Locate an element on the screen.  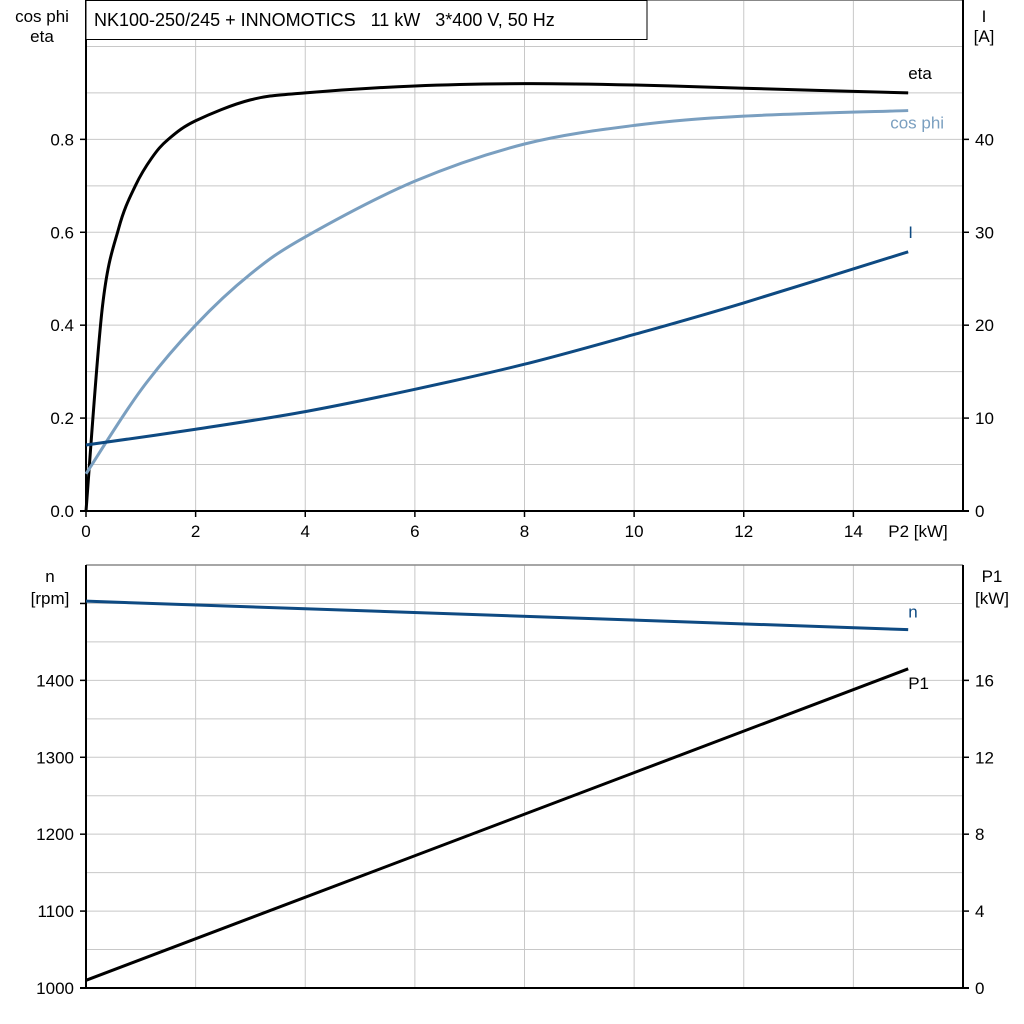
y-tick-label-left: 0.4 is located at coordinates (62, 325).